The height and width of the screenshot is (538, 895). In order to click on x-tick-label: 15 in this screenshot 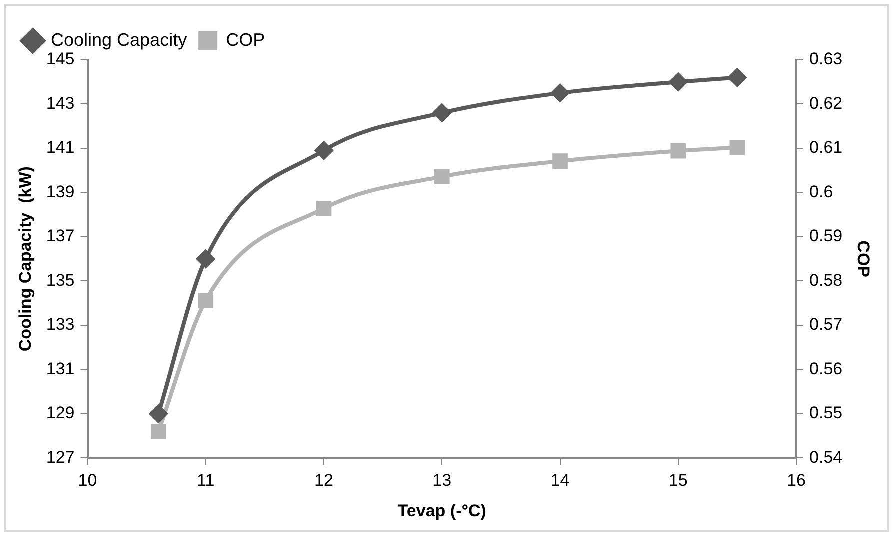, I will do `click(678, 480)`.